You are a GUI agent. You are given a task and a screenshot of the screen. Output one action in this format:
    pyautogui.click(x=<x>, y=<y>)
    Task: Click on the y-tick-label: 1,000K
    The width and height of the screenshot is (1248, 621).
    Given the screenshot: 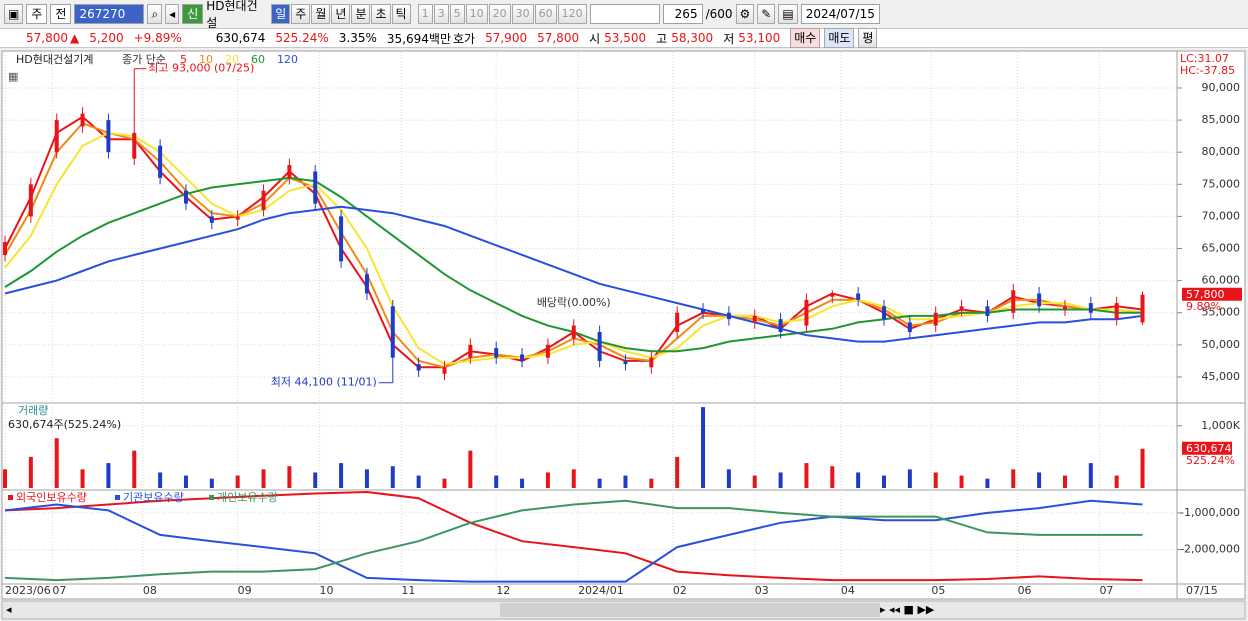 What is the action you would take?
    pyautogui.click(x=1220, y=425)
    